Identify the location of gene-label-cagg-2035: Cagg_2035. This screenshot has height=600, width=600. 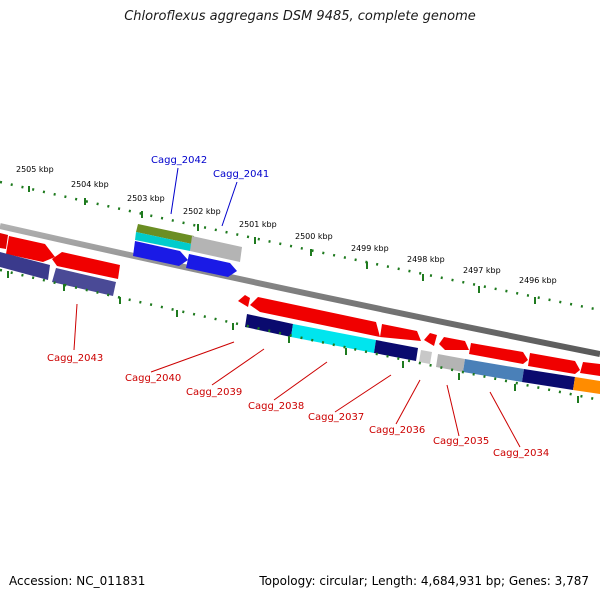
(461, 441).